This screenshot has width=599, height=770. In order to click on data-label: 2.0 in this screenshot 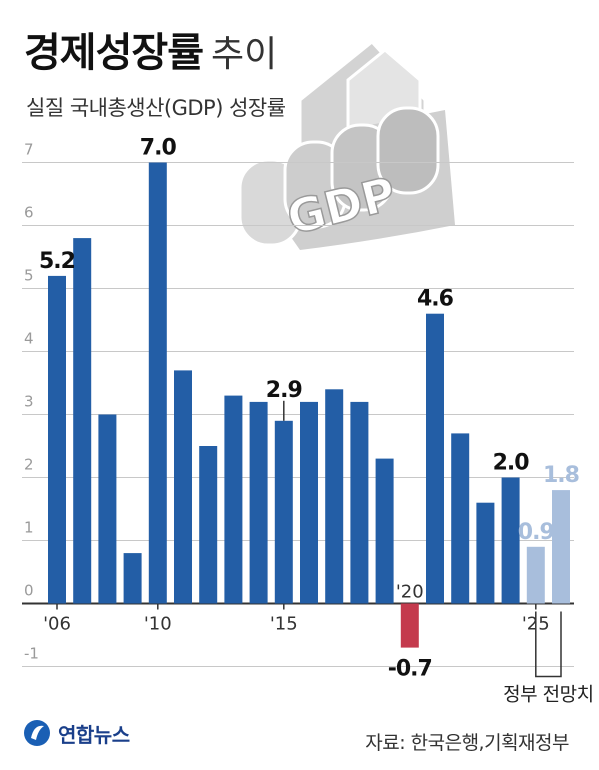, I will do `click(511, 463)`.